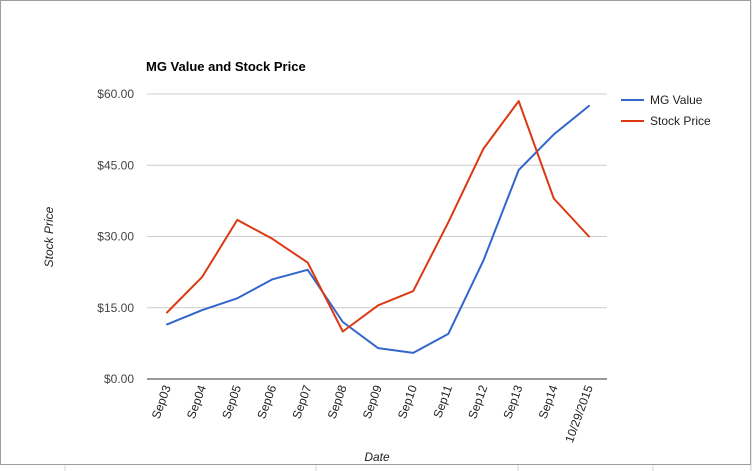  What do you see at coordinates (226, 66) in the screenshot?
I see `chart-title: MG Value and Stock Price` at bounding box center [226, 66].